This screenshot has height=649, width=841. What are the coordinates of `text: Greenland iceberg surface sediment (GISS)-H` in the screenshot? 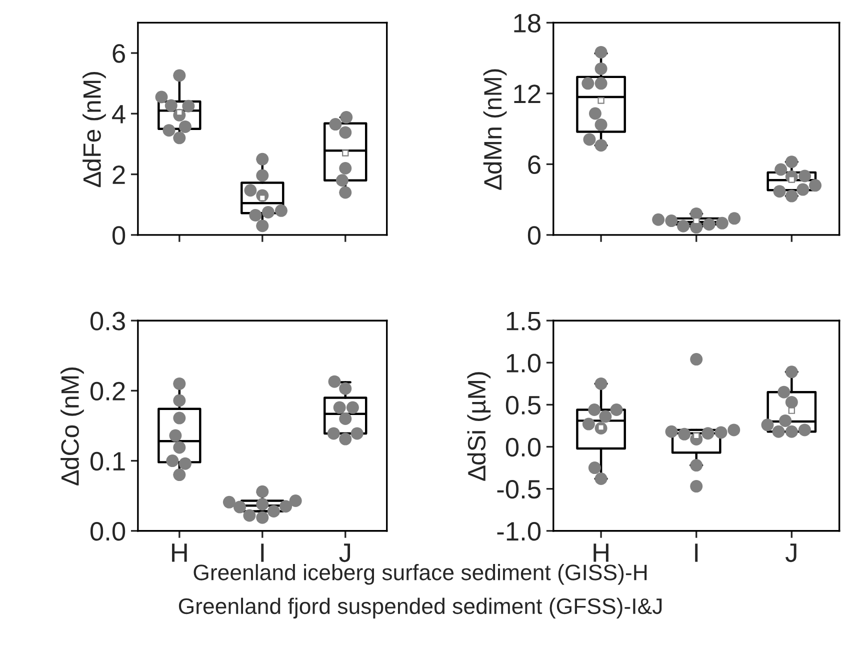 It's located at (420, 574).